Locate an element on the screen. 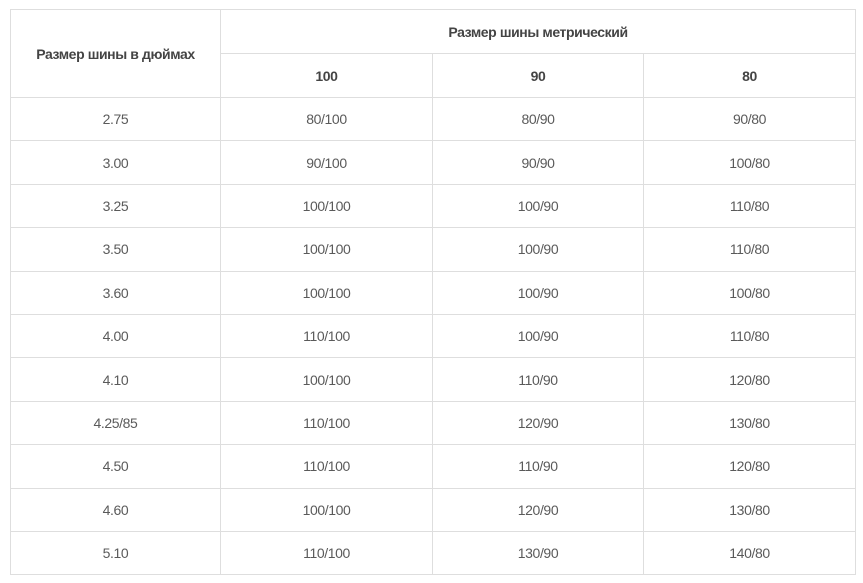  table-row: 4.10 100/100 110/90 120/80 is located at coordinates (433, 379).